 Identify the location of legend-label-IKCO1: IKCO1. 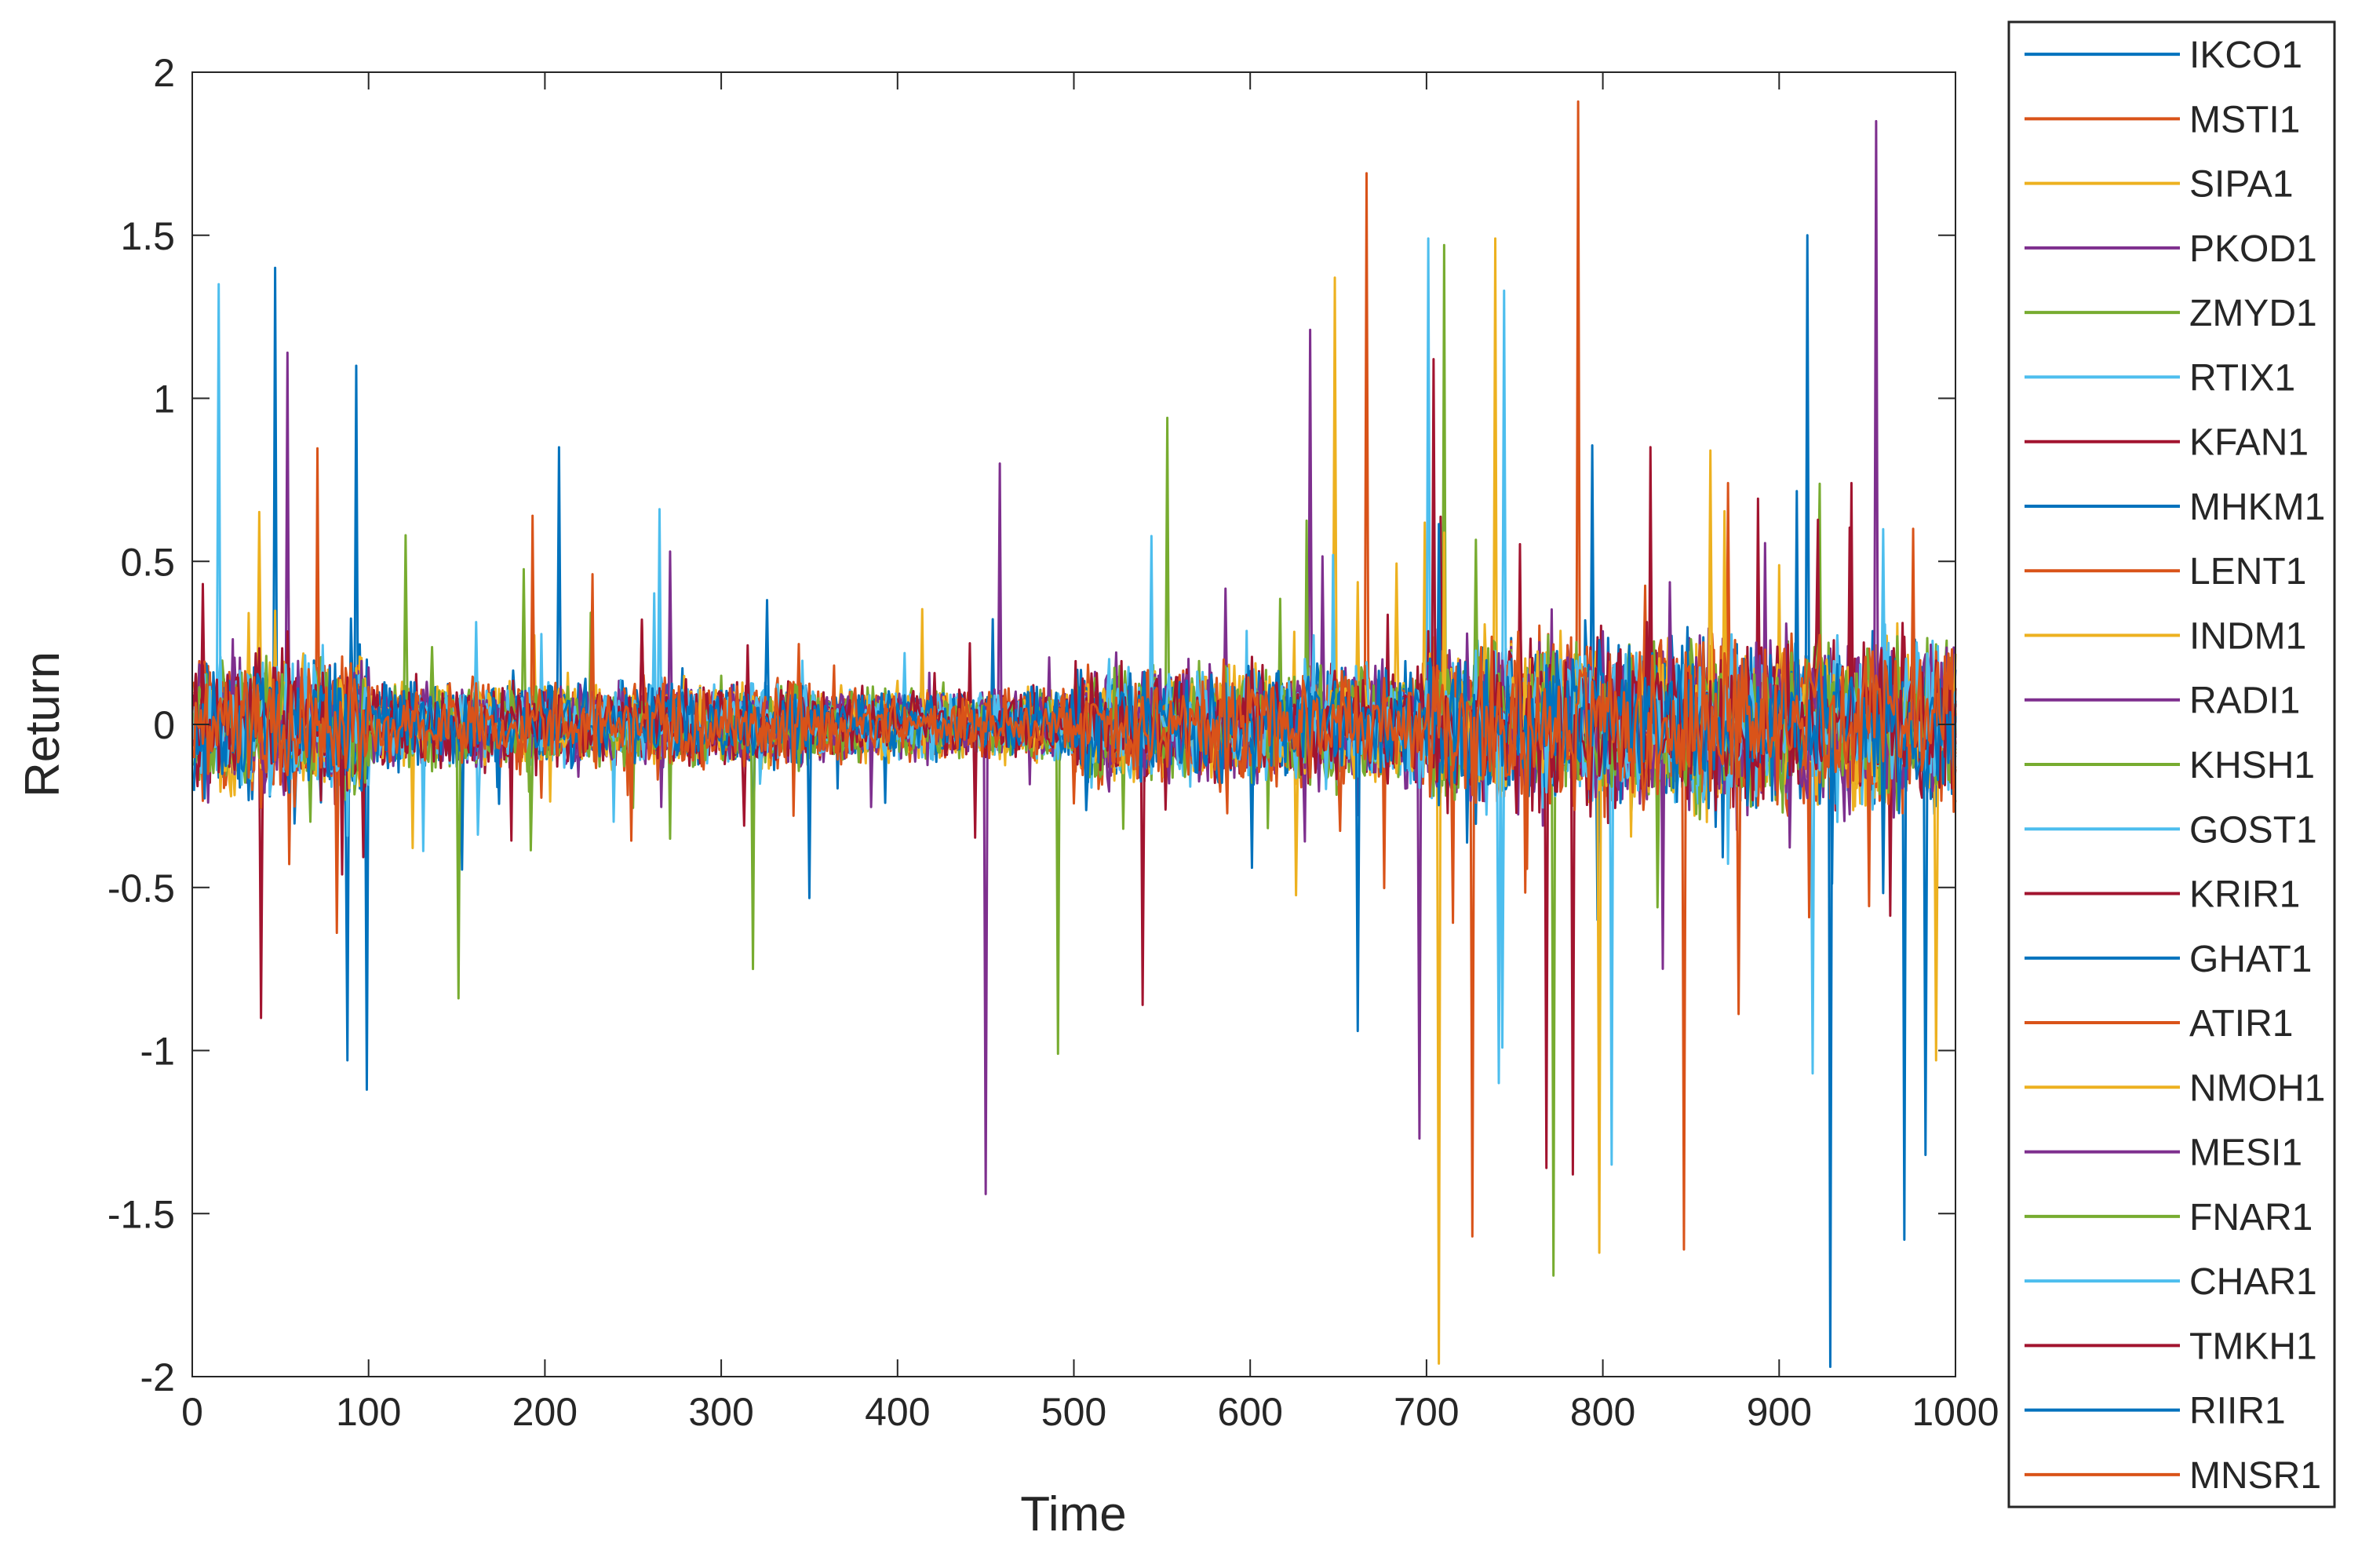
(2245, 55).